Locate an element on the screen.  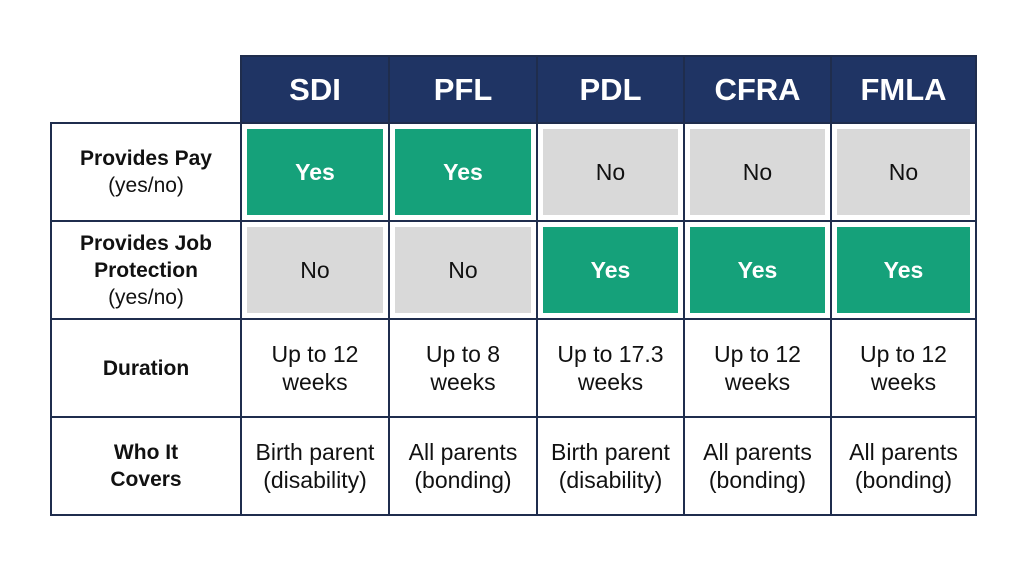
row-label: Duration is located at coordinates (146, 368).